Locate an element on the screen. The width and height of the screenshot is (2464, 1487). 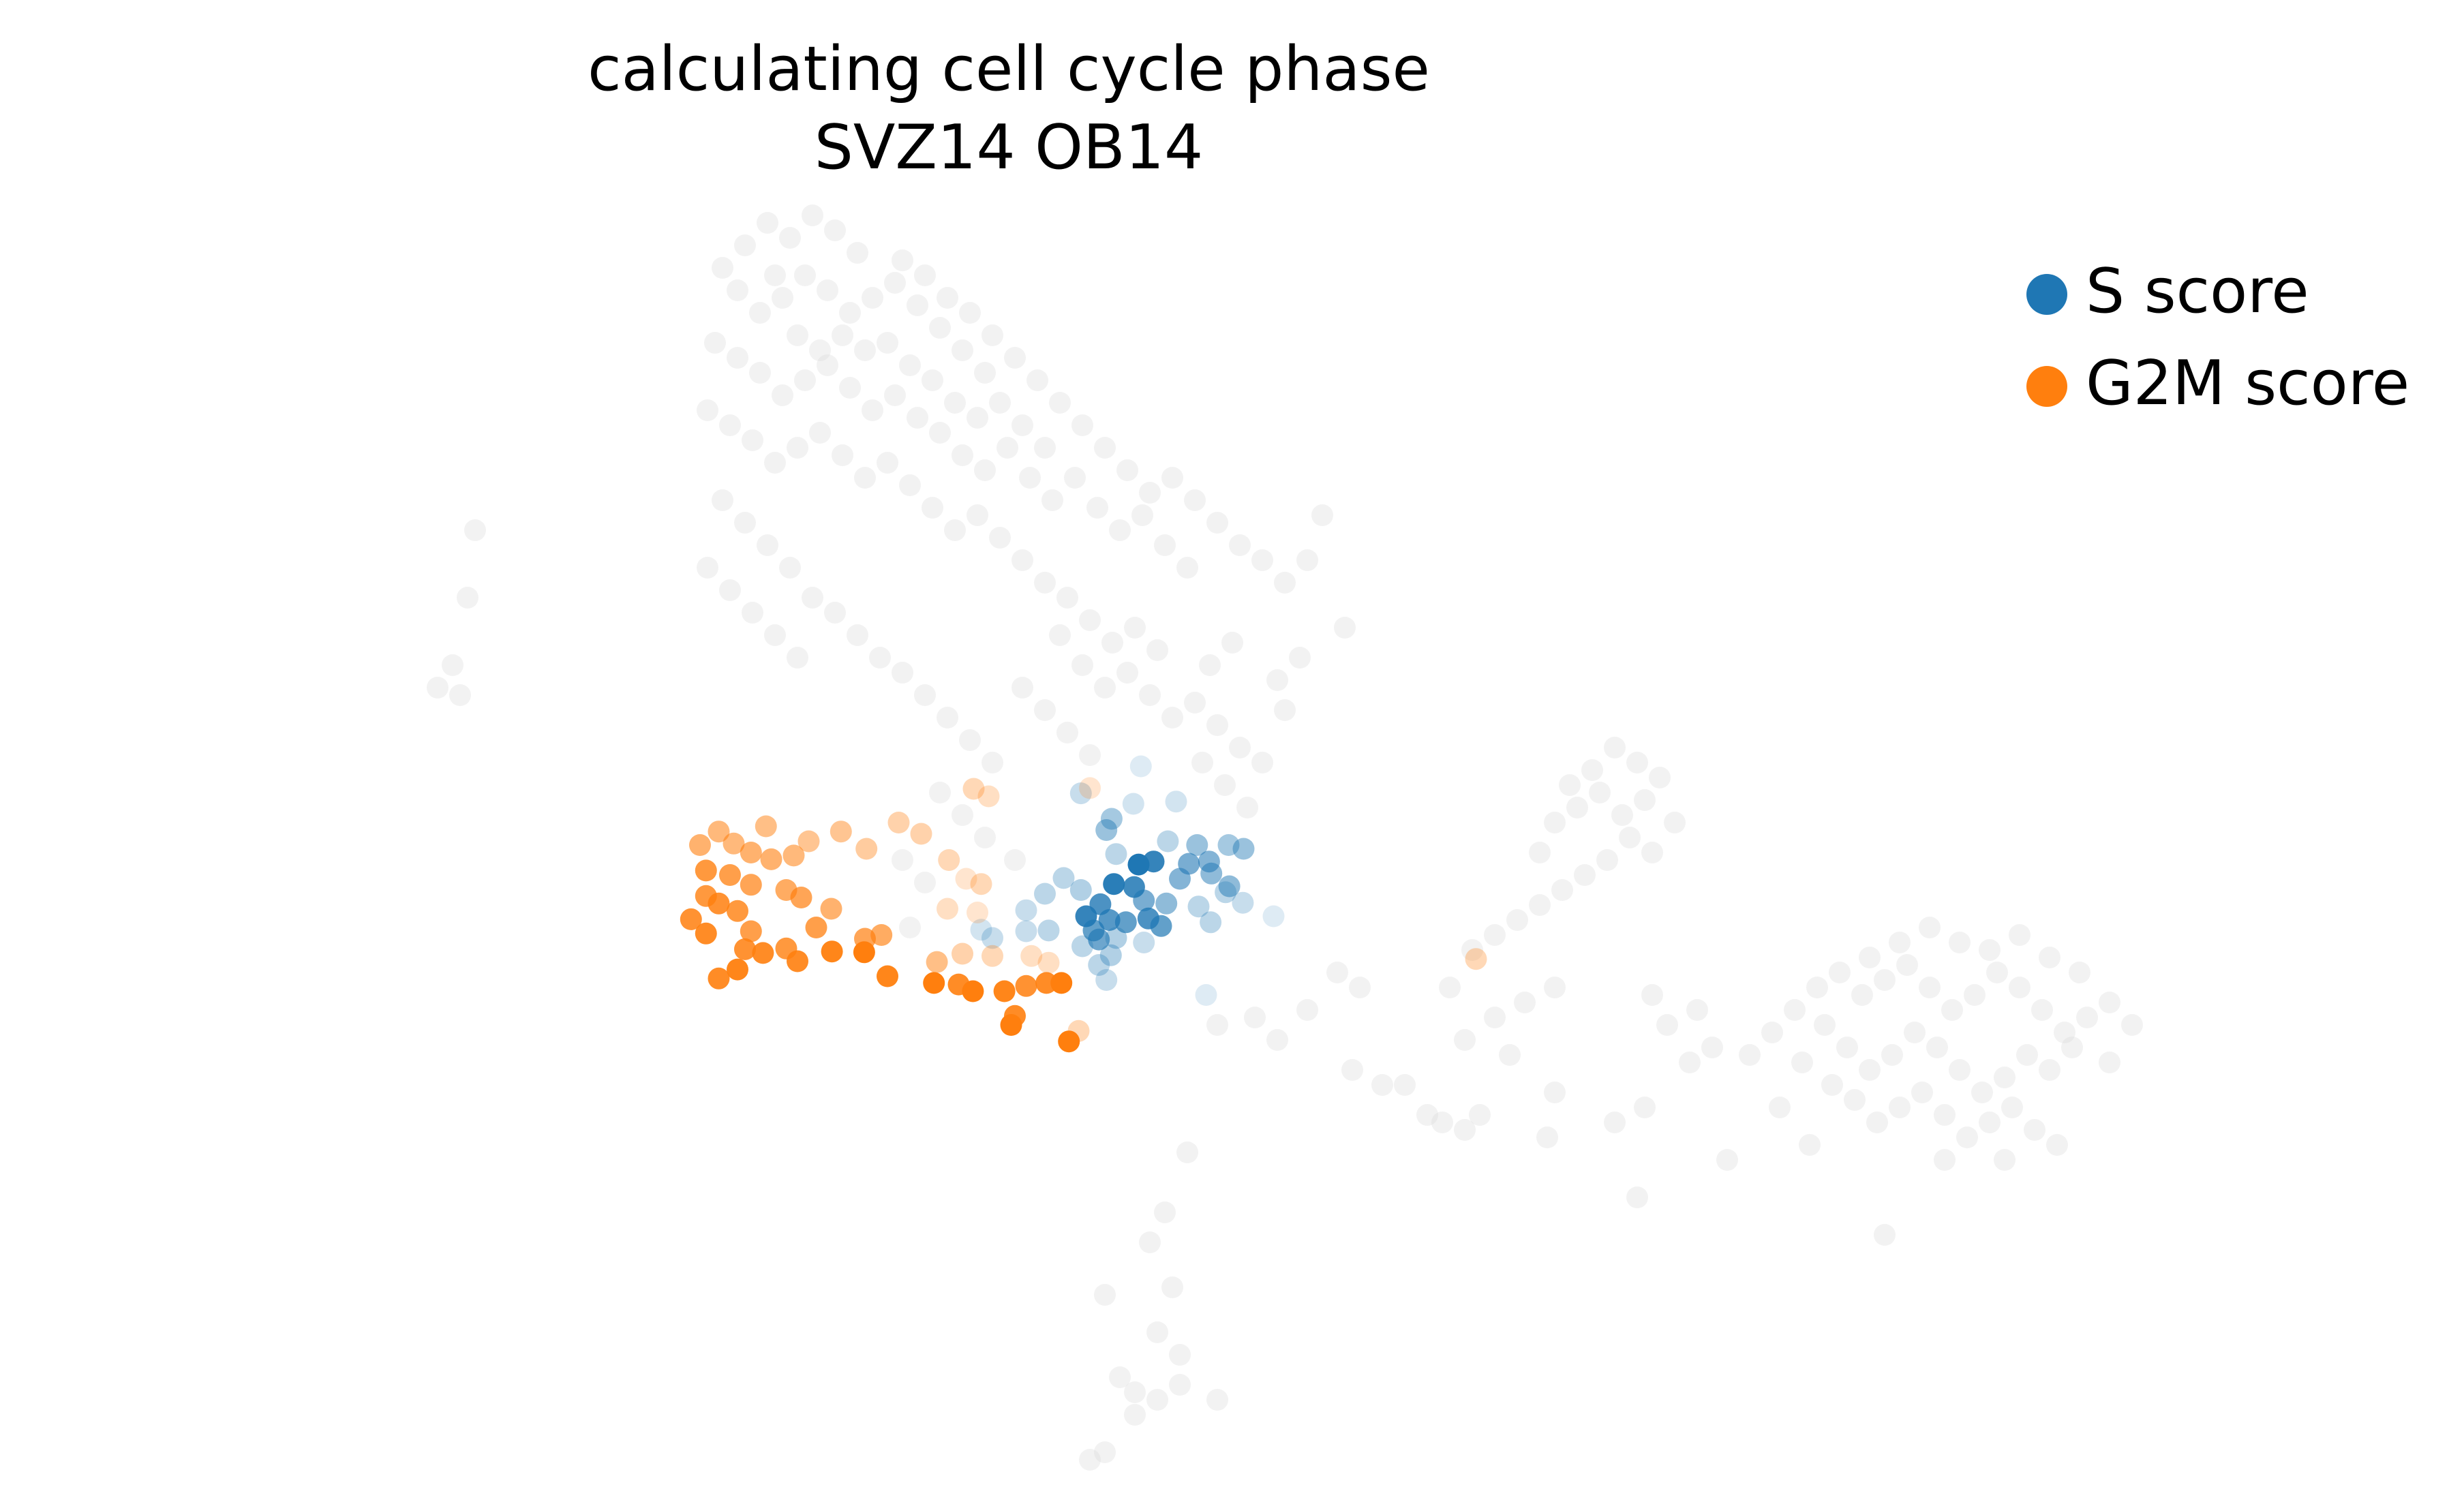
chart-title-line-2: SVZ14 OB14 is located at coordinates (1009, 147).